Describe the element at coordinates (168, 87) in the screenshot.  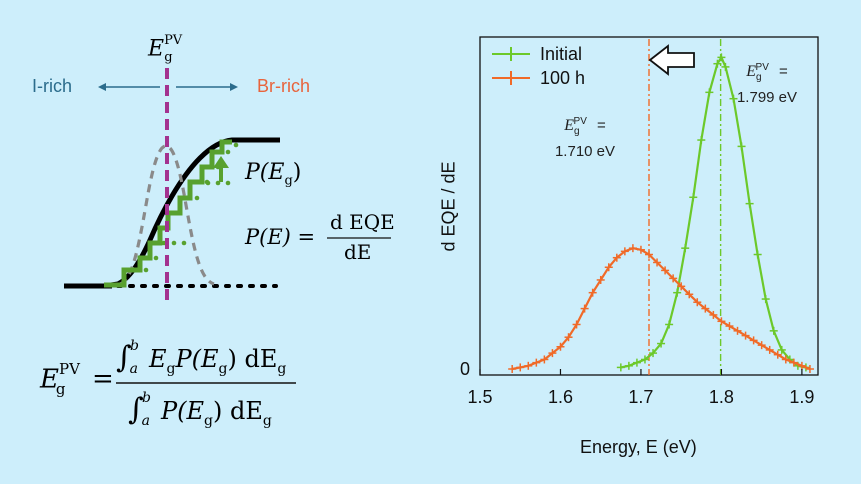
I see `direction-arrows` at that location.